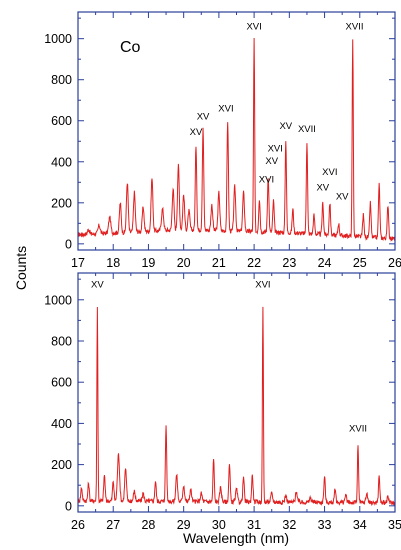  I want to click on x-tick-label: 28, so click(148, 525).